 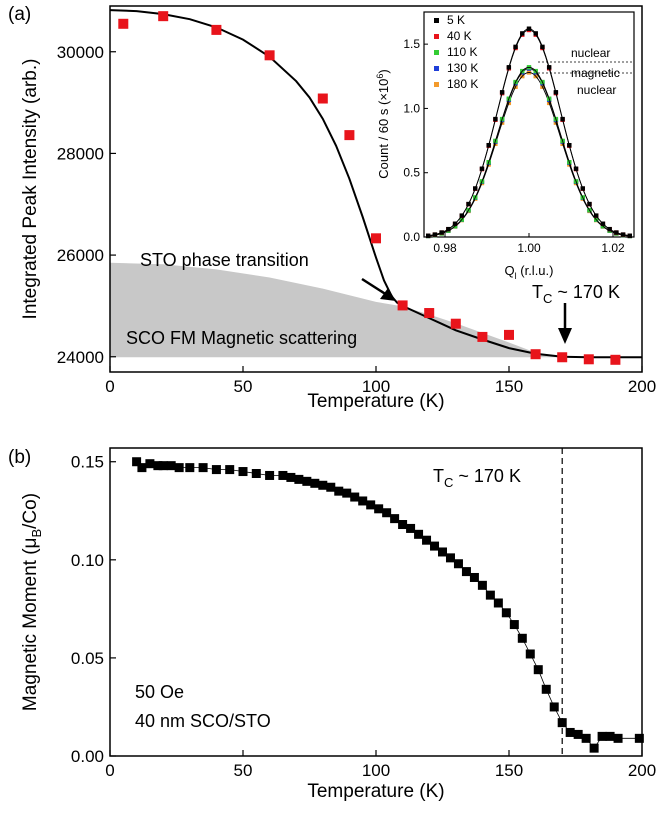 I want to click on inset-x-ticks: 0.98 1.00 1.02, so click(x=529, y=244).